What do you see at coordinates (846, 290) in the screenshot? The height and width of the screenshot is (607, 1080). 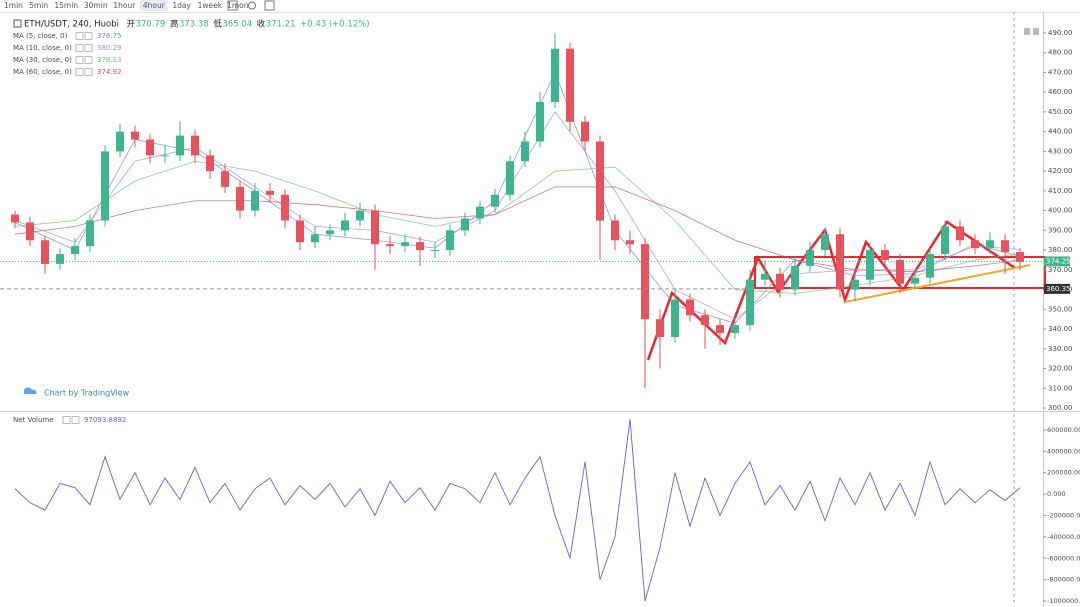 I see `drawings` at bounding box center [846, 290].